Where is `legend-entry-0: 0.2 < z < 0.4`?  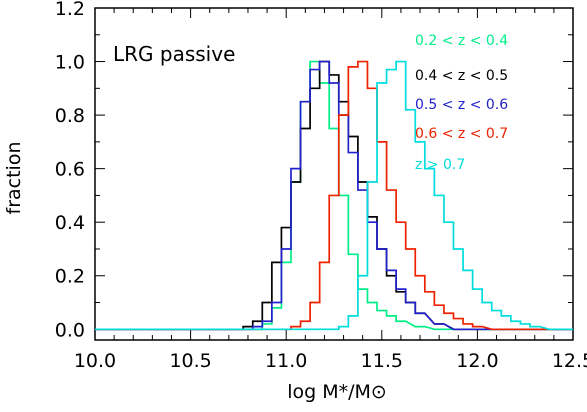 legend-entry-0: 0.2 < z < 0.4 is located at coordinates (461, 41).